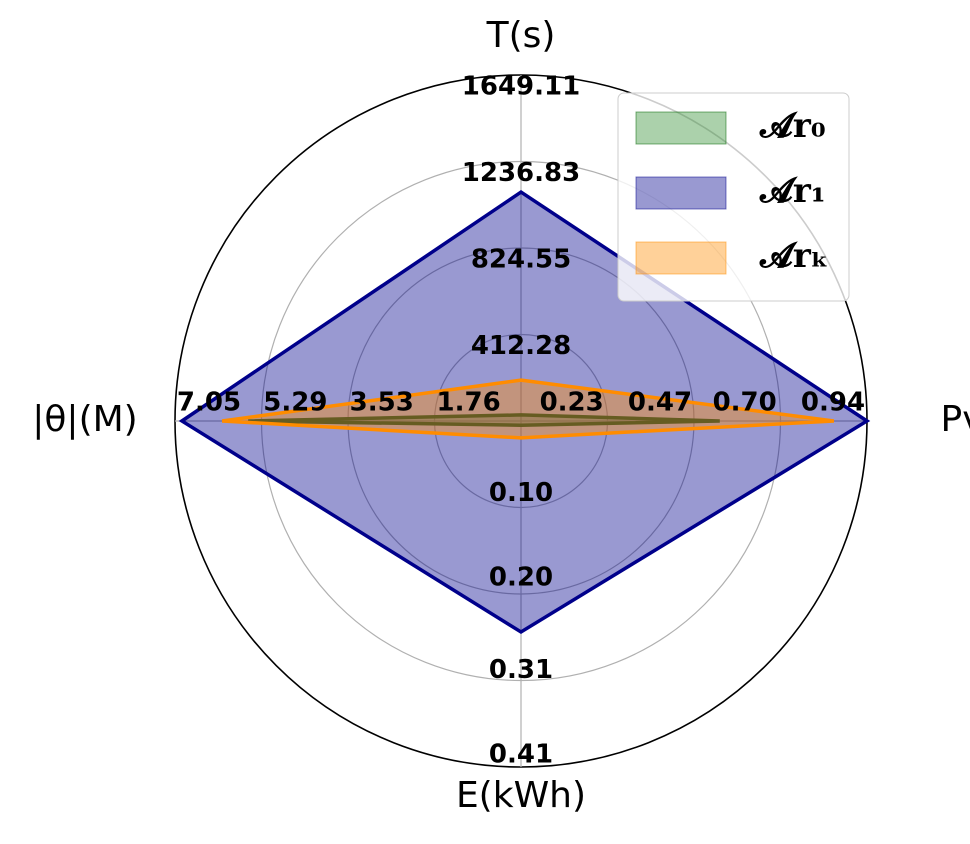  I want to click on tick-label: 7.05, so click(209, 403).